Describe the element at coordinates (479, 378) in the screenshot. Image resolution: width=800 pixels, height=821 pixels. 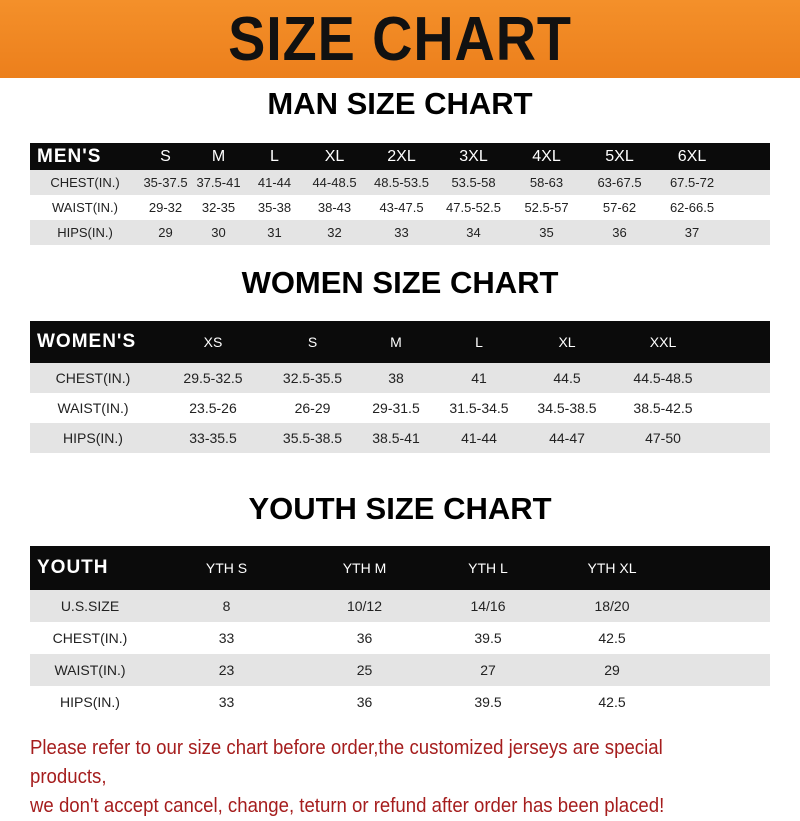
I see `table-cell: 41` at that location.